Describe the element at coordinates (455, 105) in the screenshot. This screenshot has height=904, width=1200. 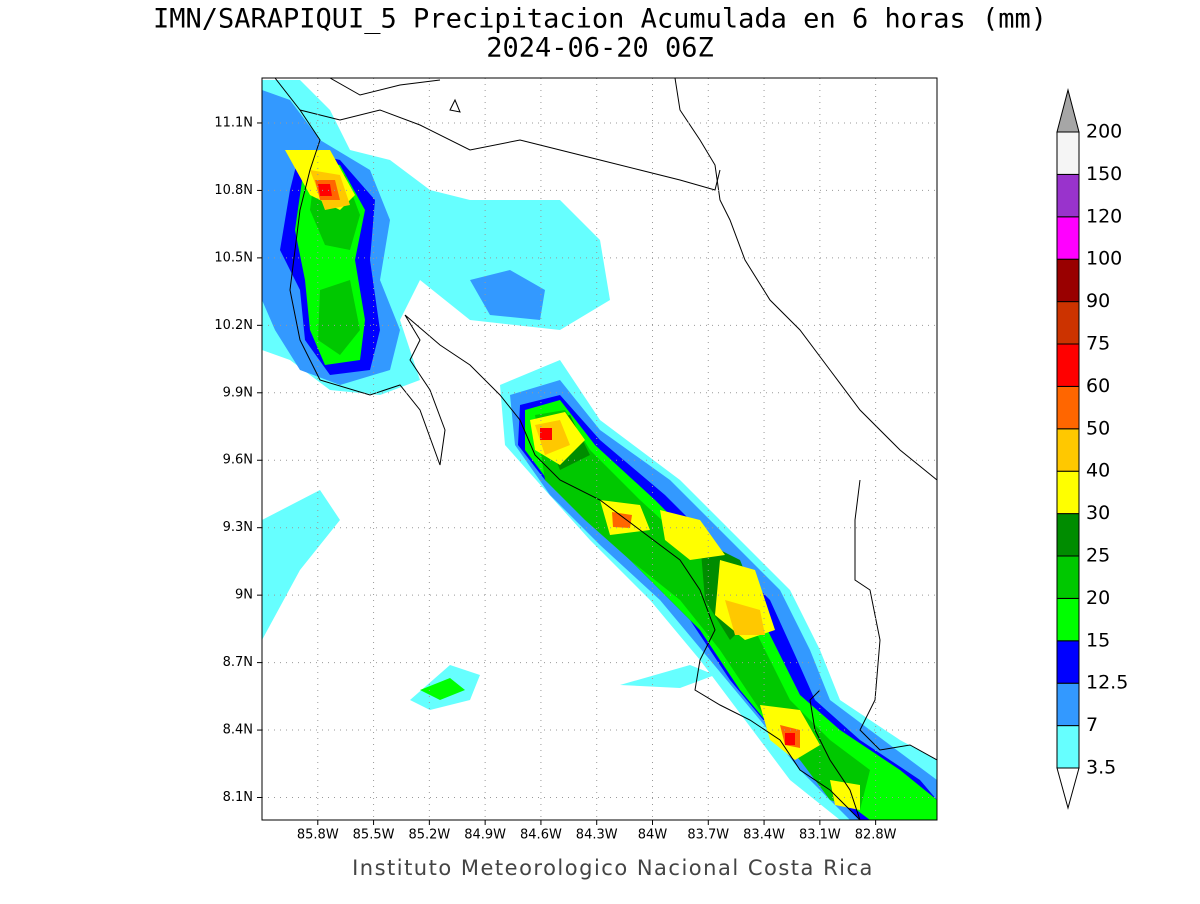
I see `island` at that location.